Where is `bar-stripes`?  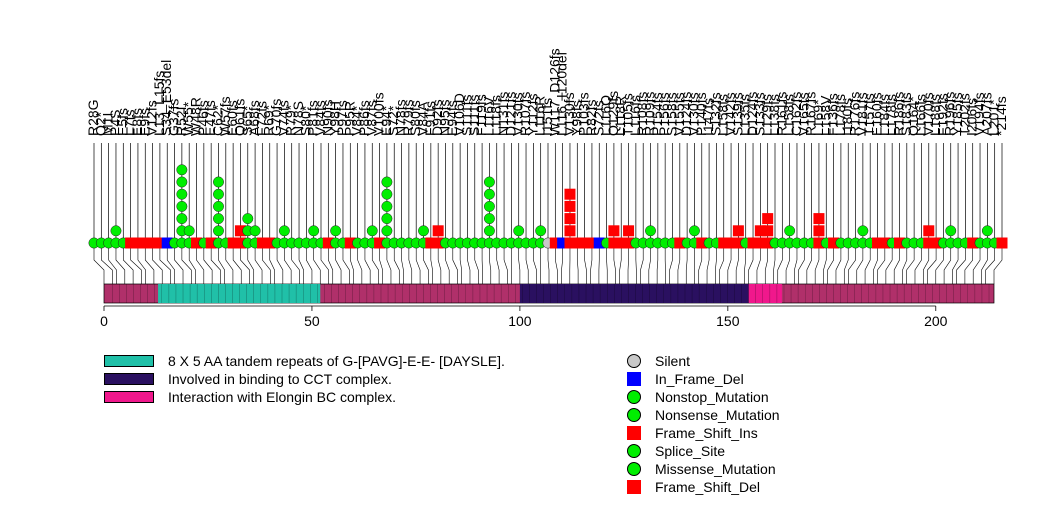
bar-stripes is located at coordinates (551, 293).